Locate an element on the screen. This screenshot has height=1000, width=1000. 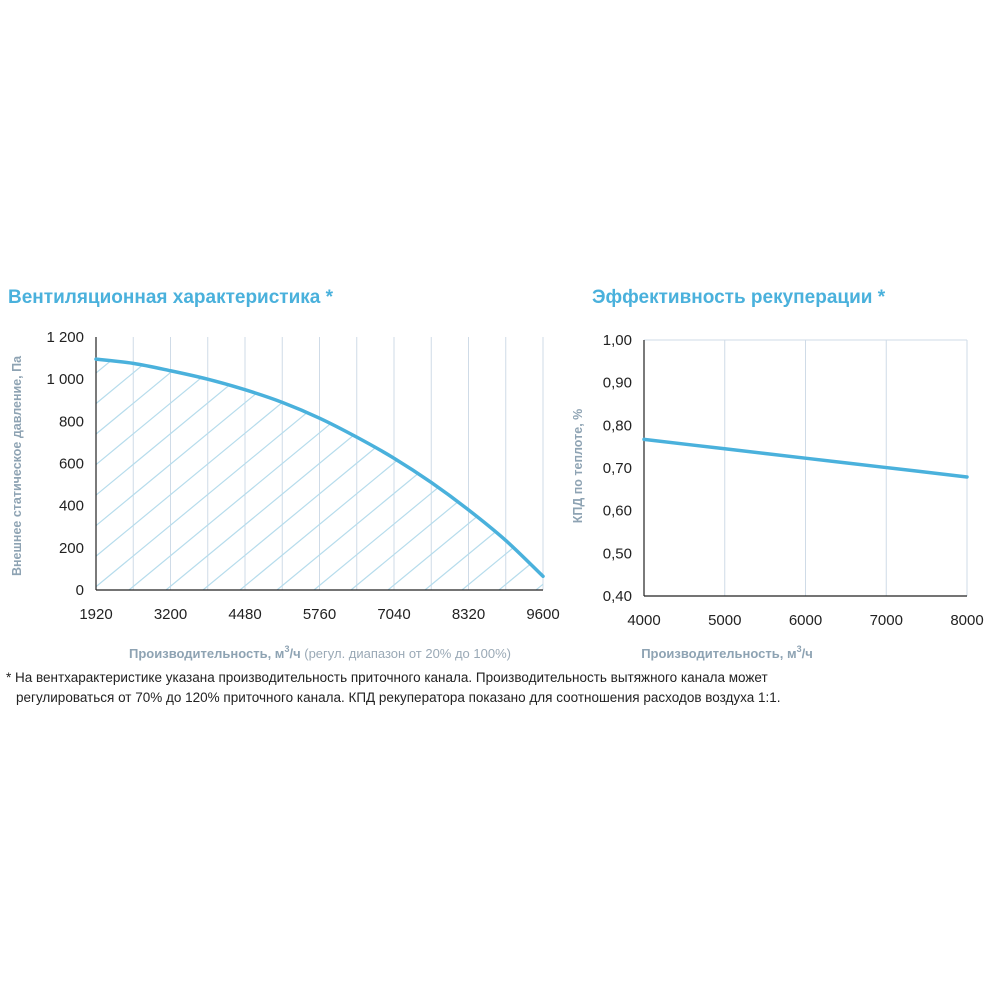
c2-y-tick-label: 0,60 is located at coordinates (617, 511).